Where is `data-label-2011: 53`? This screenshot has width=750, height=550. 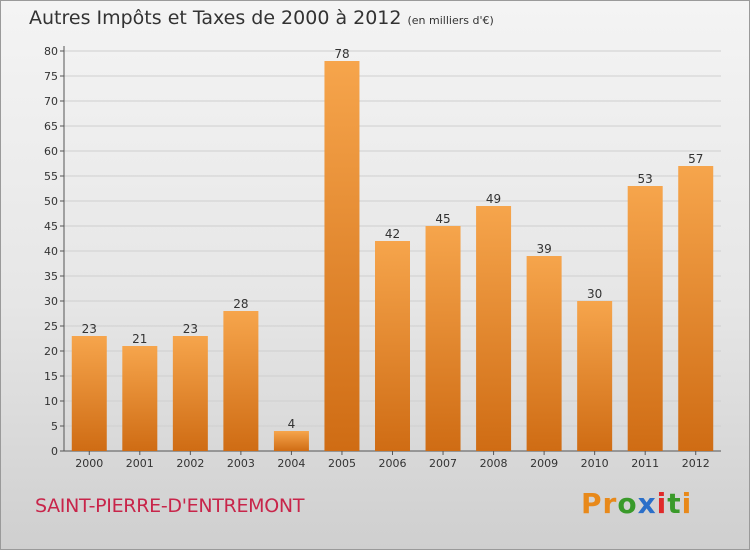 data-label-2011: 53 is located at coordinates (645, 179).